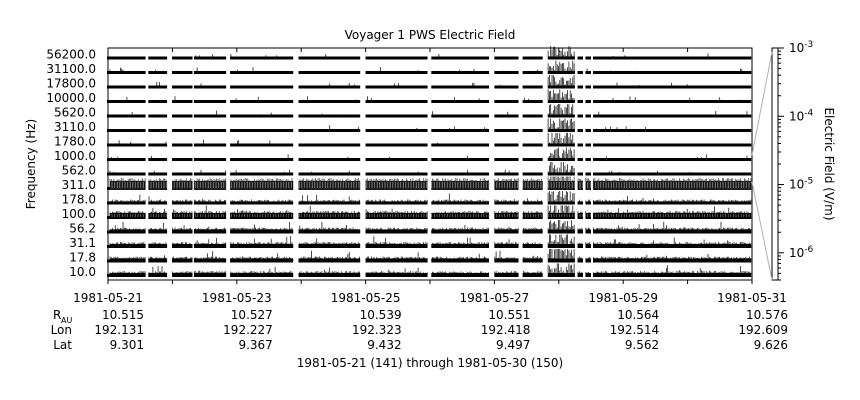 The image size is (860, 400). Describe the element at coordinates (513, 345) in the screenshot. I see `ephemeris-value: 9.497` at that location.